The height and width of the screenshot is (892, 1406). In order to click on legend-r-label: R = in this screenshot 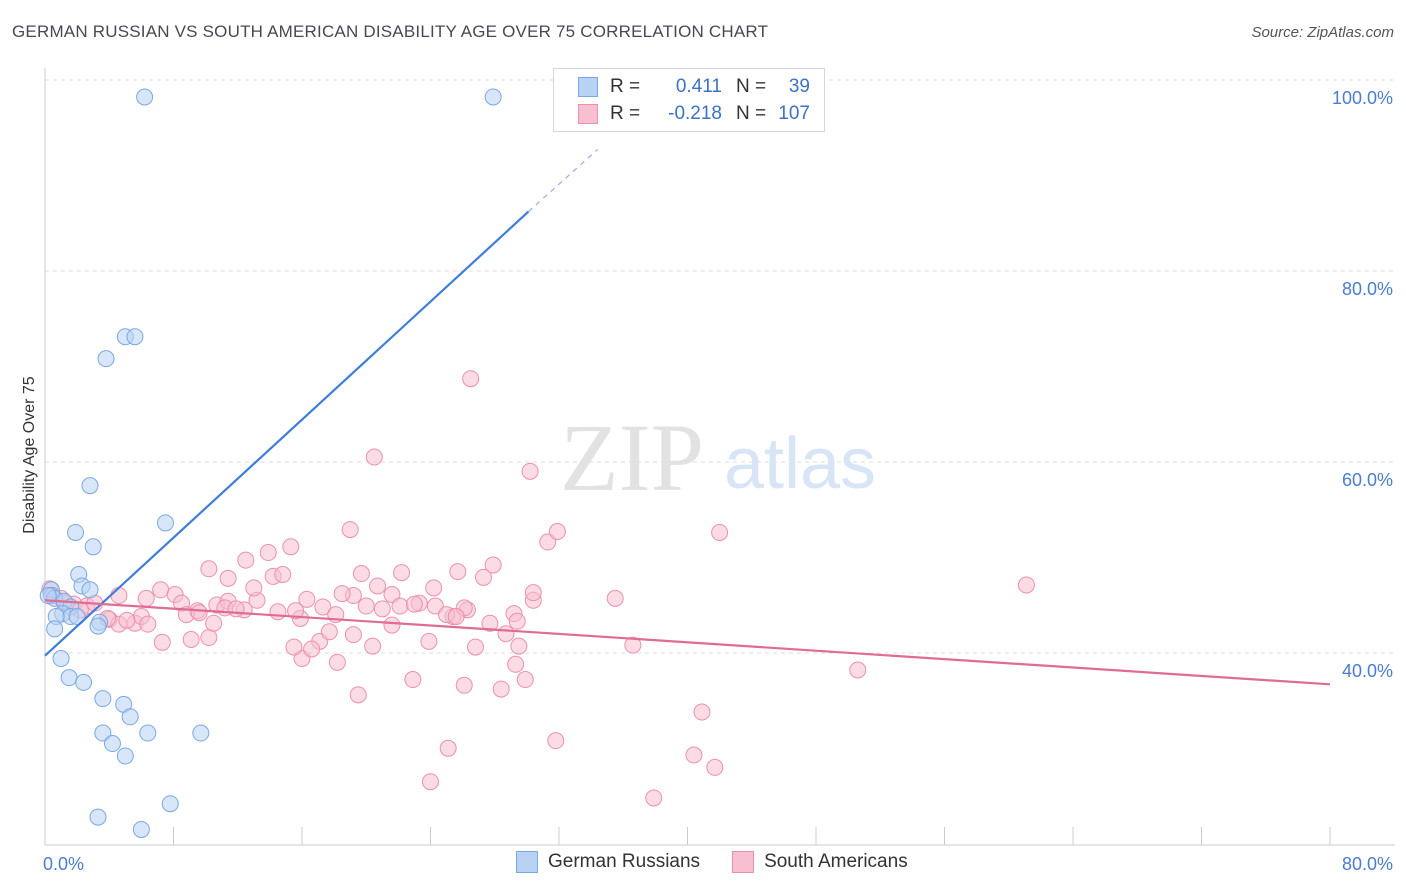, I will do `click(625, 86)`.